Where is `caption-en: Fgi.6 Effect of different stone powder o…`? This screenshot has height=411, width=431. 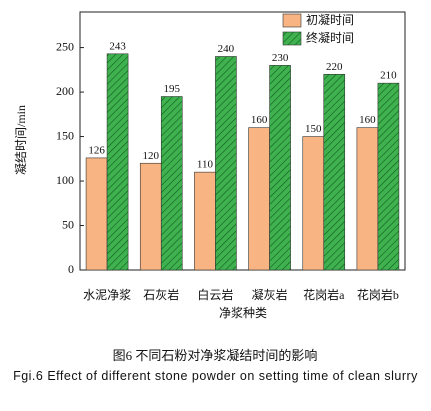 caption-en: Fgi.6 Effect of different stone powder o… is located at coordinates (215, 376).